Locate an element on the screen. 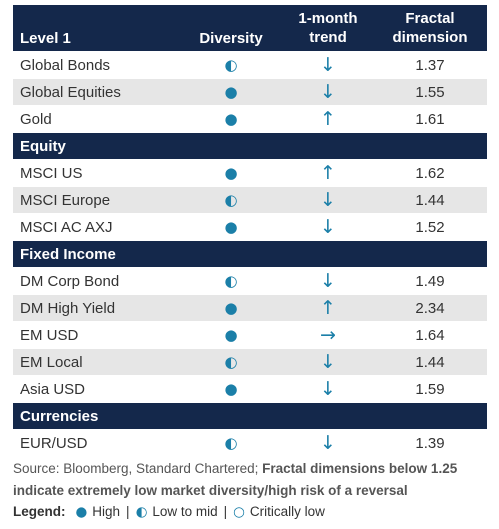 The width and height of the screenshot is (499, 529). row-name: EM Local is located at coordinates (51, 362).